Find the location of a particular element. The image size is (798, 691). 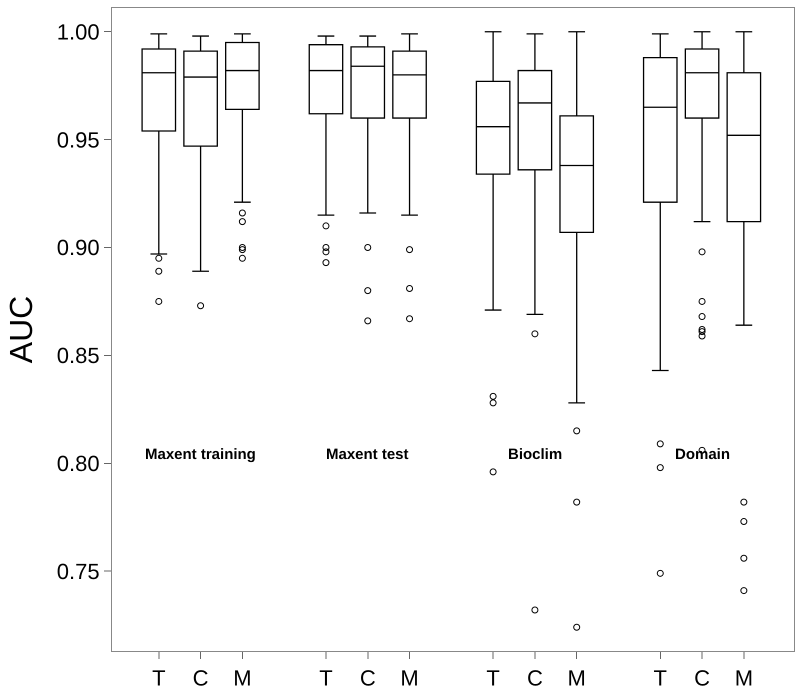

annotation: Bioclim is located at coordinates (535, 454).